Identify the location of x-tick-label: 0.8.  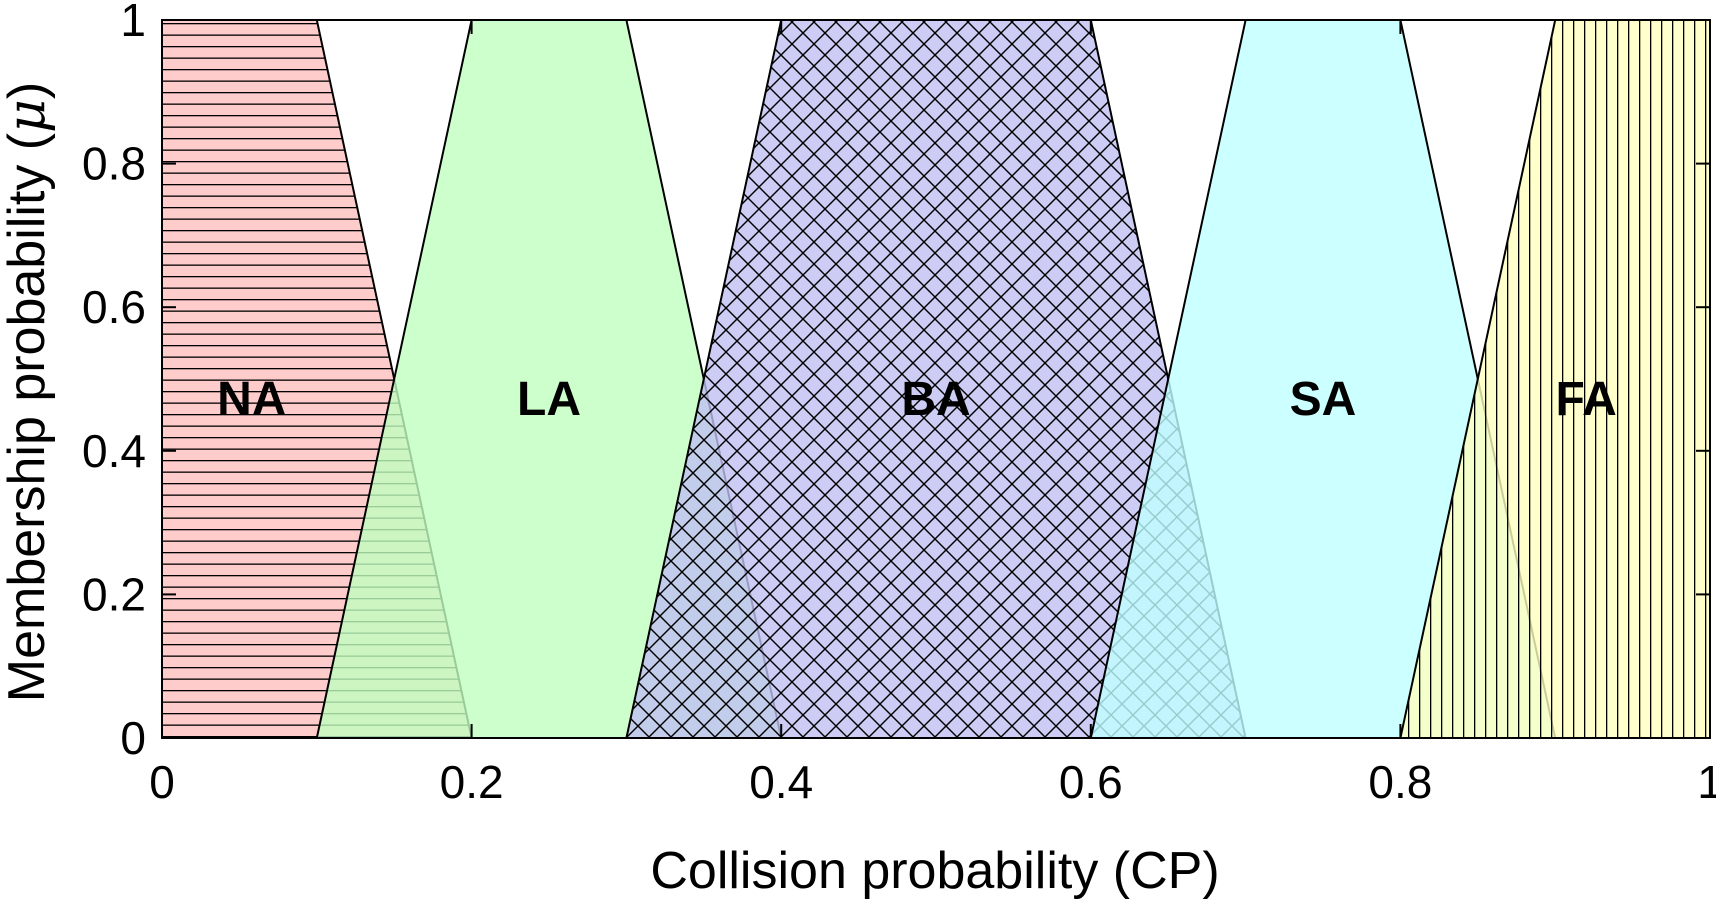
(1400, 782).